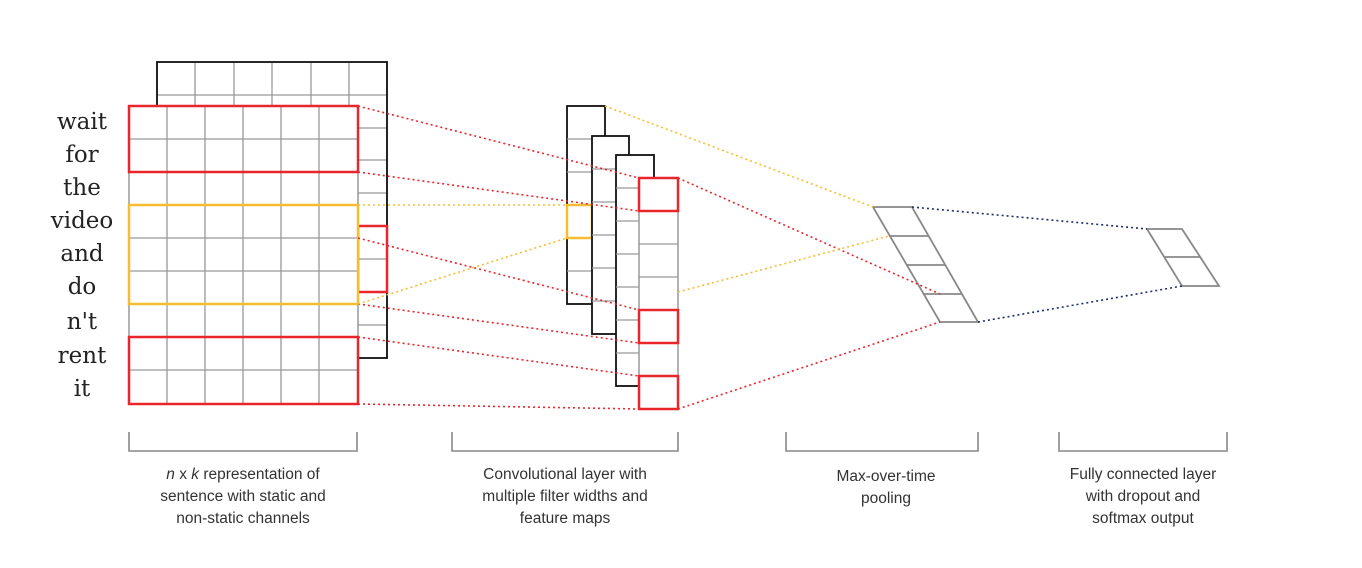  Describe the element at coordinates (1143, 474) in the screenshot. I see `caption-fully-connected-line1: Fully connected layer` at that location.